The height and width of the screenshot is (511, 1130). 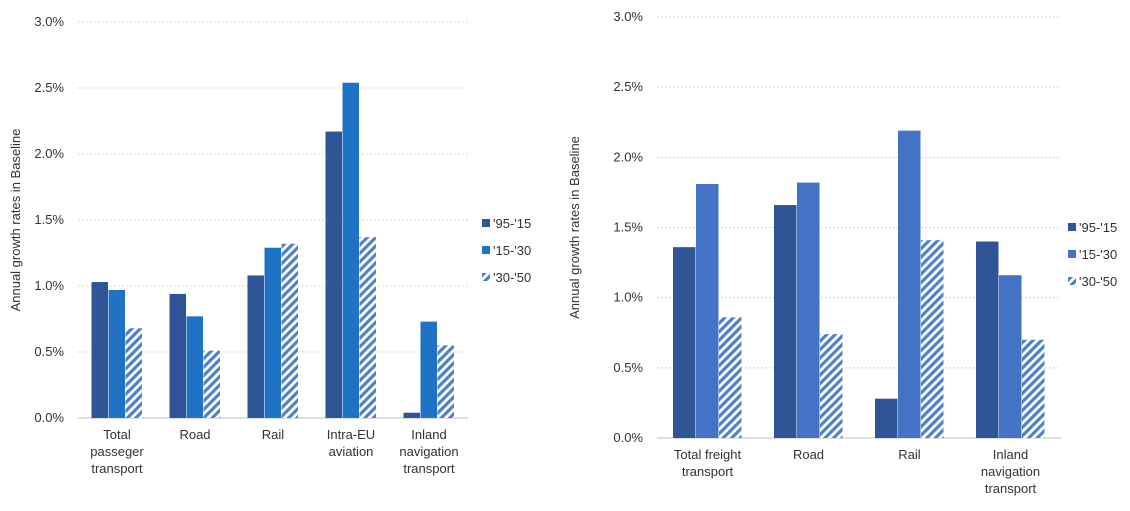 What do you see at coordinates (117, 434) in the screenshot?
I see `x-category-label: Total` at bounding box center [117, 434].